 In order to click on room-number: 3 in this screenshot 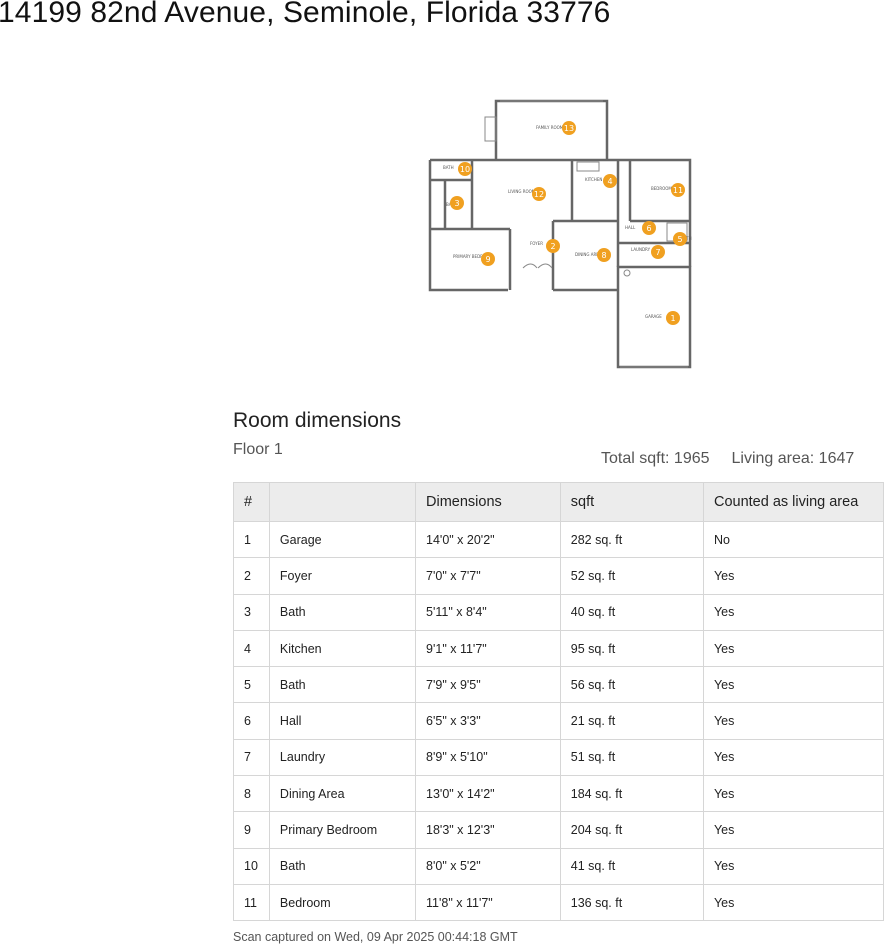, I will do `click(251, 612)`.